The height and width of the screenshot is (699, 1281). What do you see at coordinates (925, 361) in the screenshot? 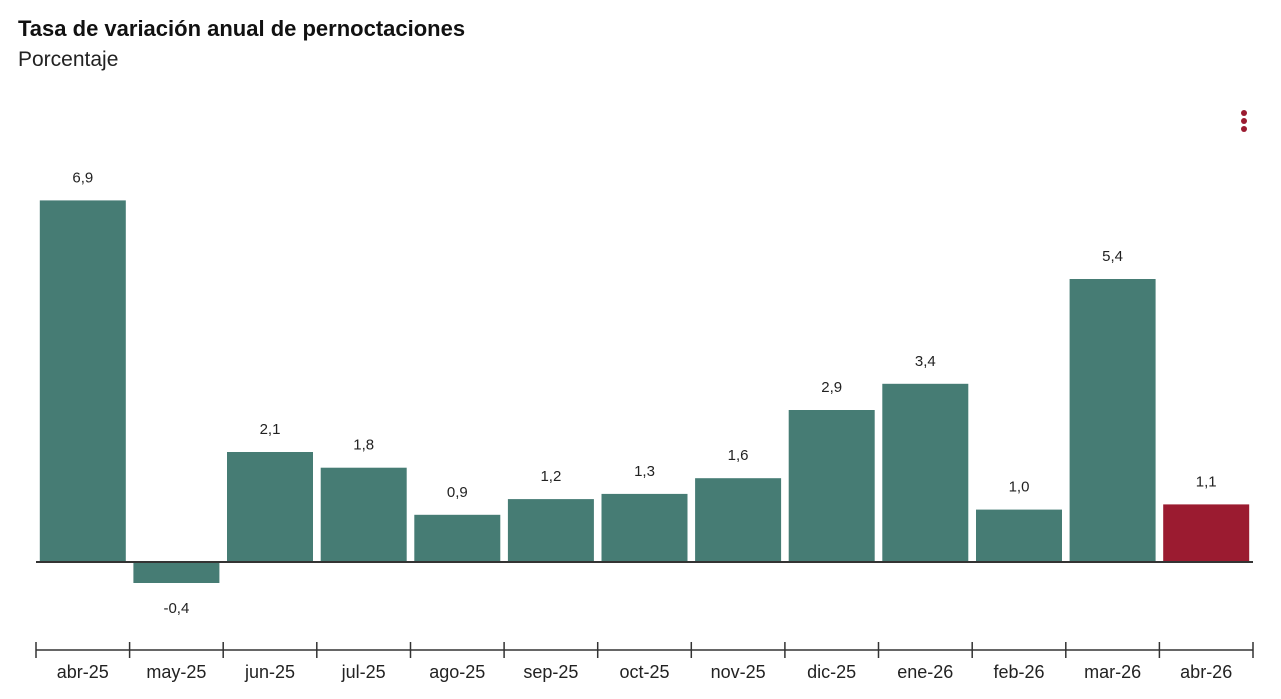
I see `data-label: 3,4` at bounding box center [925, 361].